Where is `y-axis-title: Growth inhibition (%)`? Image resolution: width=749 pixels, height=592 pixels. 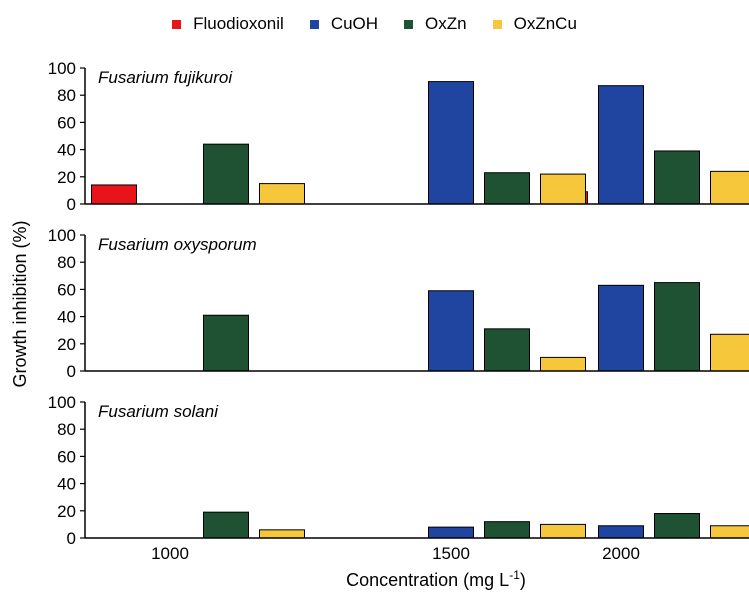 y-axis-title: Growth inhibition (%) is located at coordinates (20, 303).